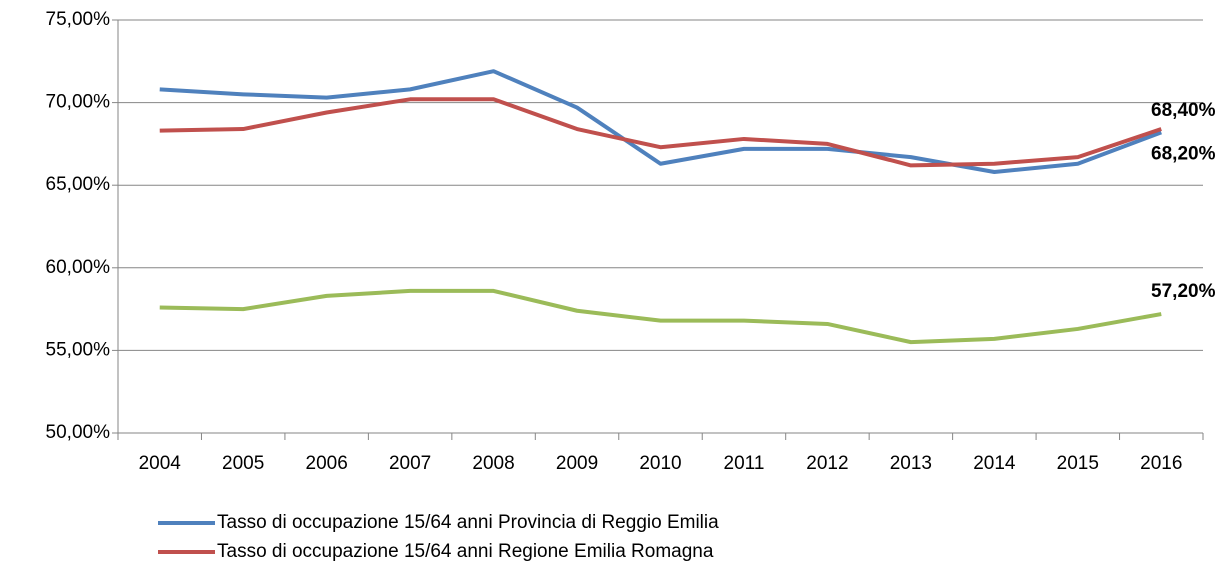 The image size is (1221, 578). What do you see at coordinates (78, 432) in the screenshot?
I see `y-tick-label: 50,00%` at bounding box center [78, 432].